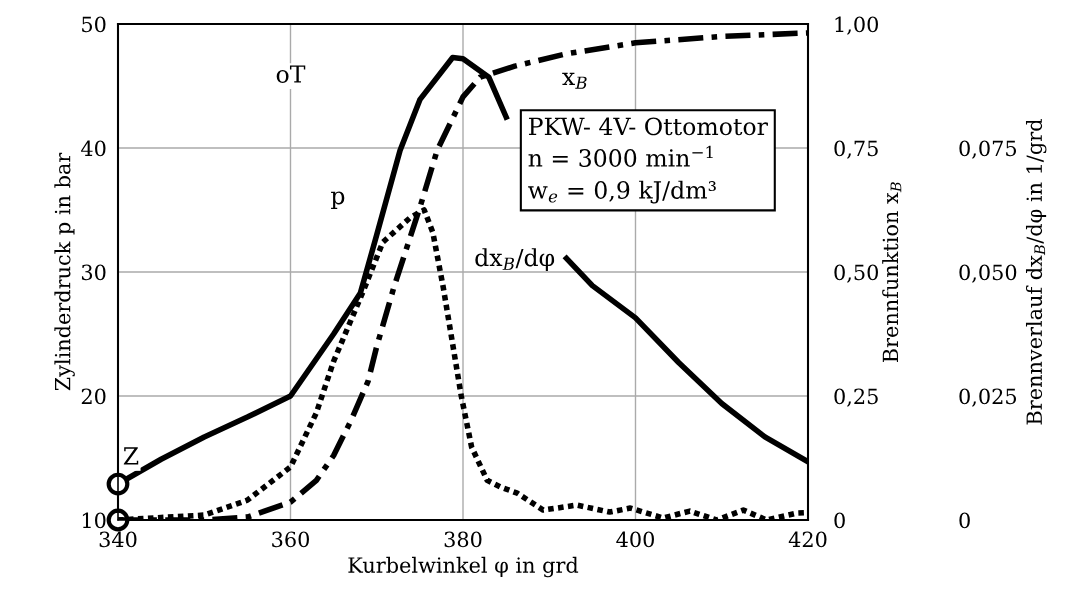 This screenshot has width=1075, height=612. I want to click on annotation: dx$_{B}$/dφ, so click(515, 259).